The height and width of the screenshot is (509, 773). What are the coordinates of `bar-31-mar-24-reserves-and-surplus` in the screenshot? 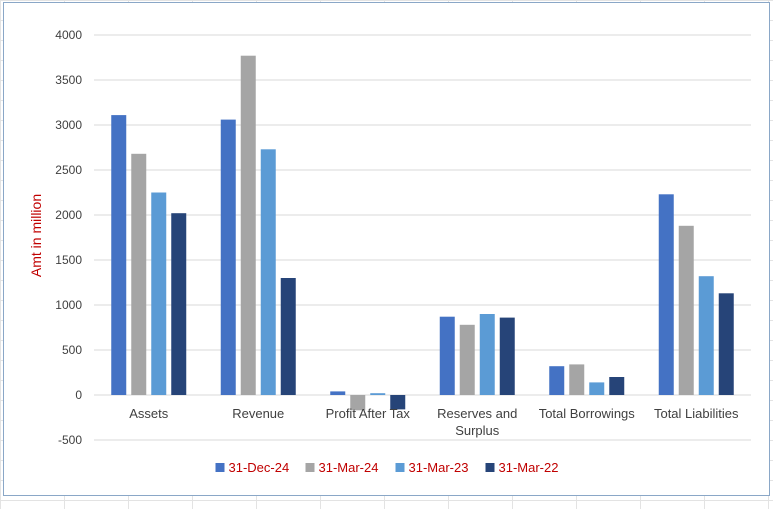 It's located at (467, 359).